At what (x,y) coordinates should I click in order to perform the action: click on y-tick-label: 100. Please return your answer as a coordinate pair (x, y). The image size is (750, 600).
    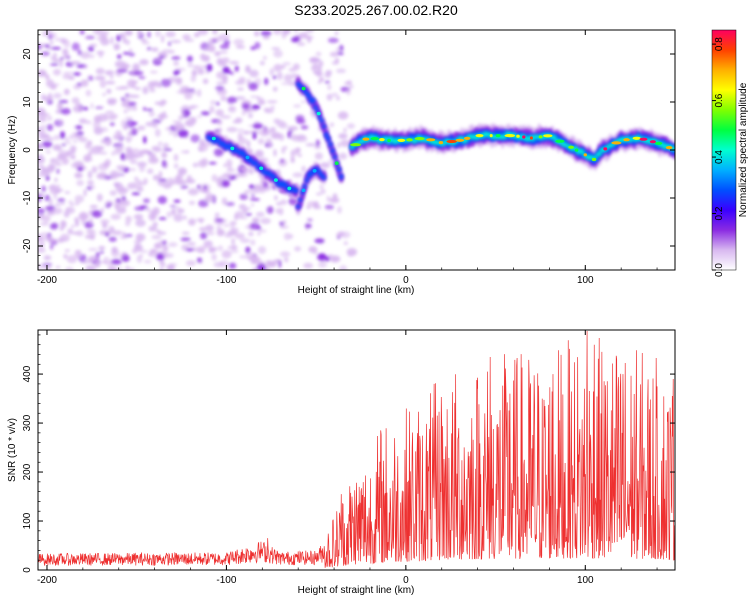
    Looking at the image, I should click on (27, 520).